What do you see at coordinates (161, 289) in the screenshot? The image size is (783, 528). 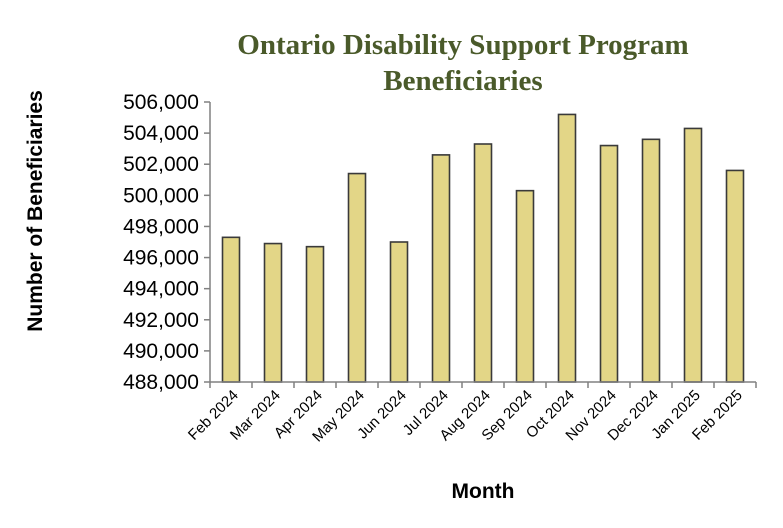 I see `y-tick-label: 494,000` at bounding box center [161, 289].